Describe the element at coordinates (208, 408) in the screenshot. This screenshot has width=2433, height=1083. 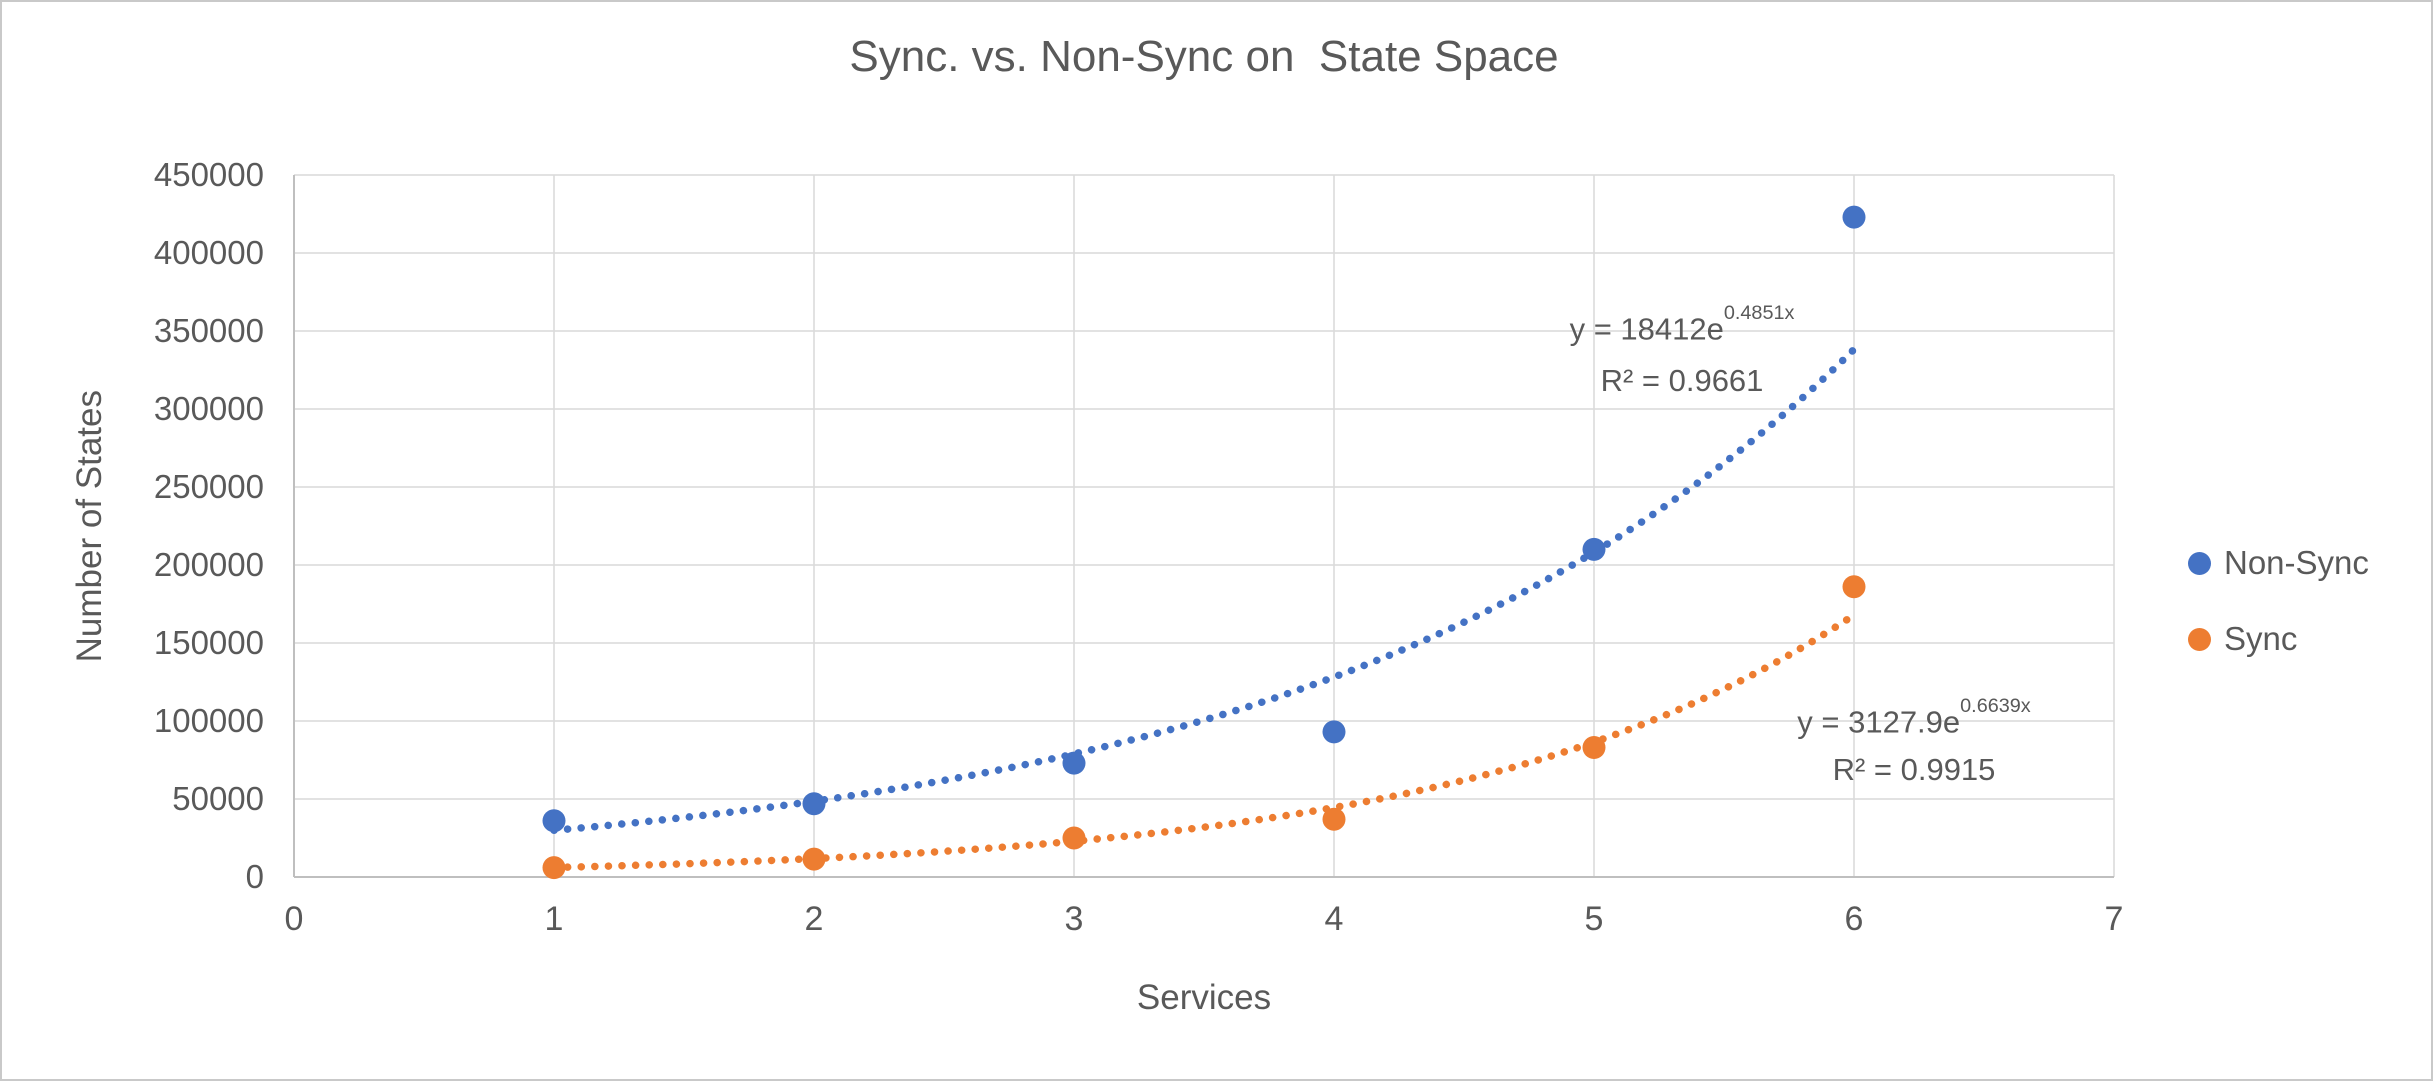
I see `y-tick-label: 300000` at that location.